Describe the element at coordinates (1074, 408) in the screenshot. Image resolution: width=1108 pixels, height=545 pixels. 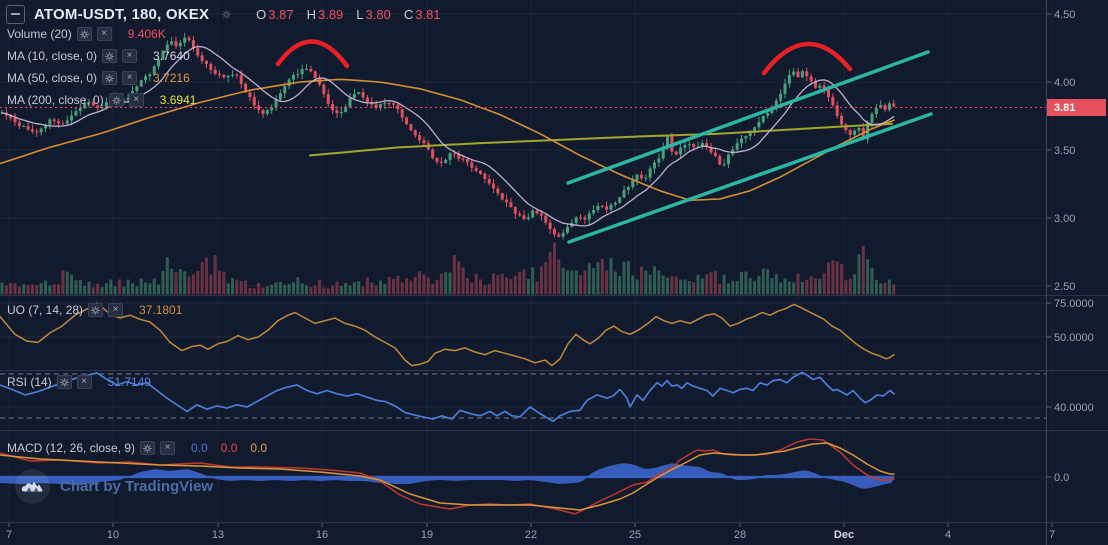
I see `svg-text: 40.0000` at that location.